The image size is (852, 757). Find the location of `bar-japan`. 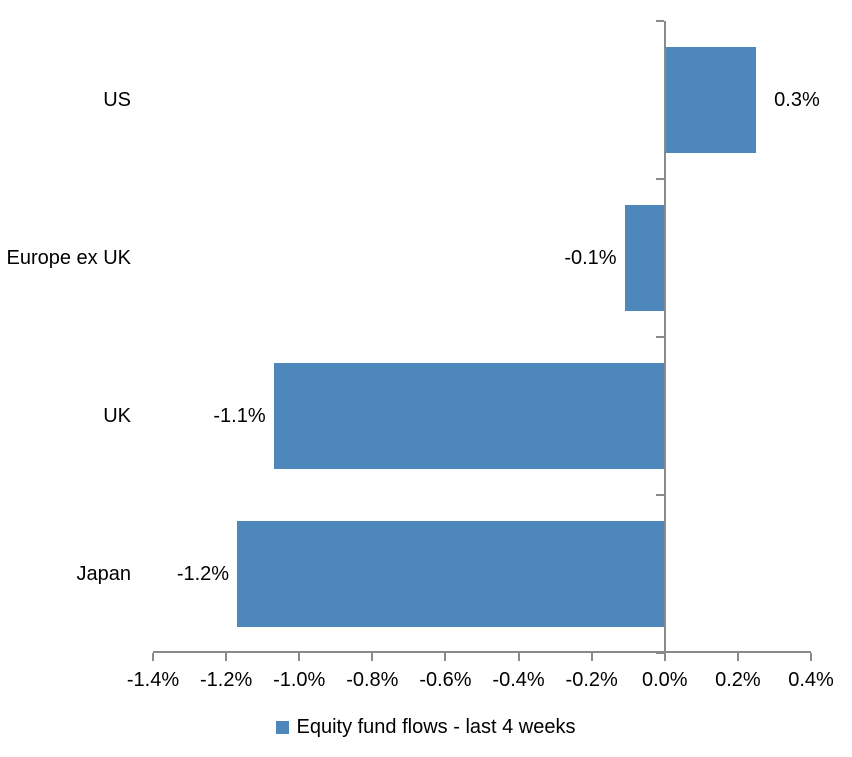

bar-japan is located at coordinates (451, 574).